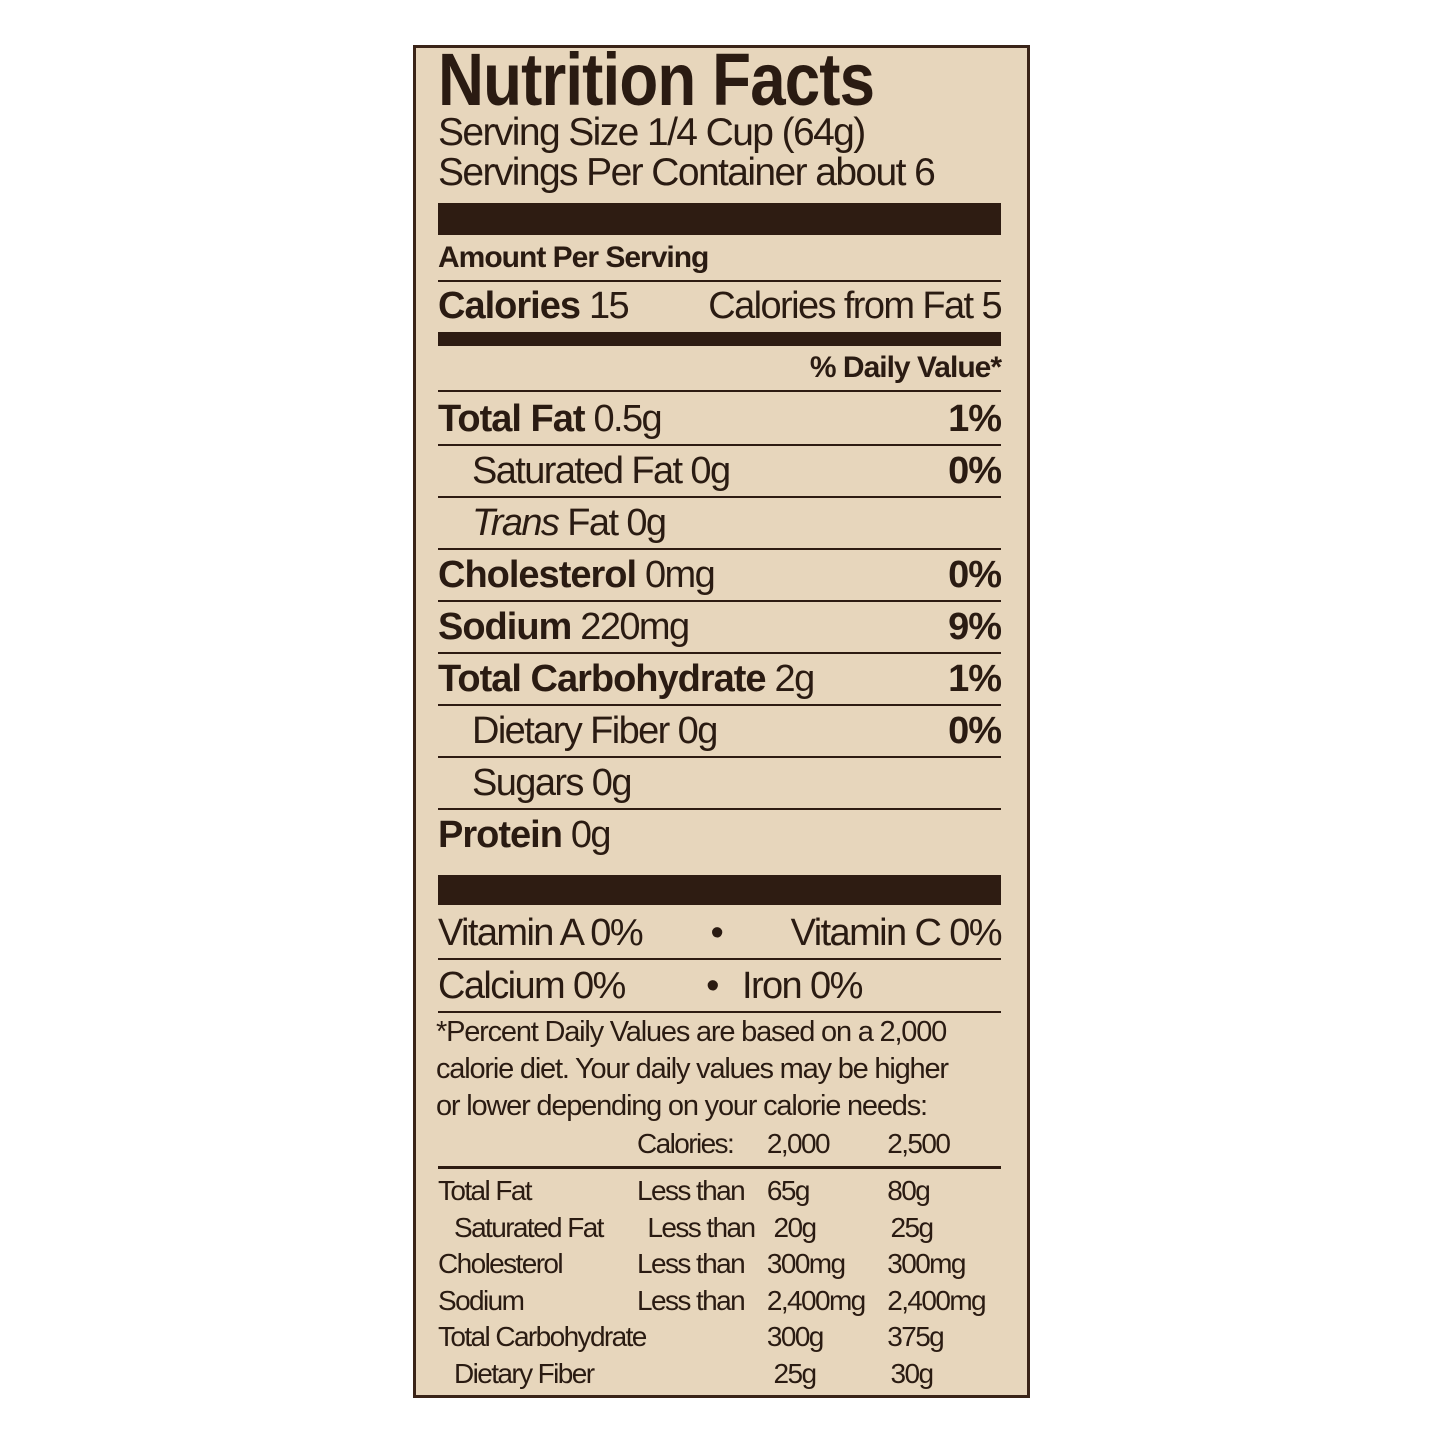  I want to click on amount-per-serving: Amount Per Serving, so click(719, 261).